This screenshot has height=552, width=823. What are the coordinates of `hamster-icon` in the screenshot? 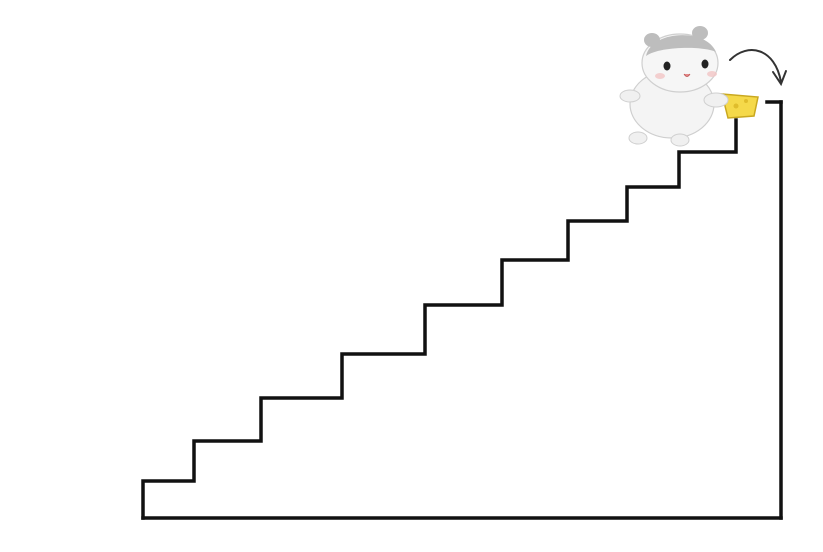 It's located at (674, 86).